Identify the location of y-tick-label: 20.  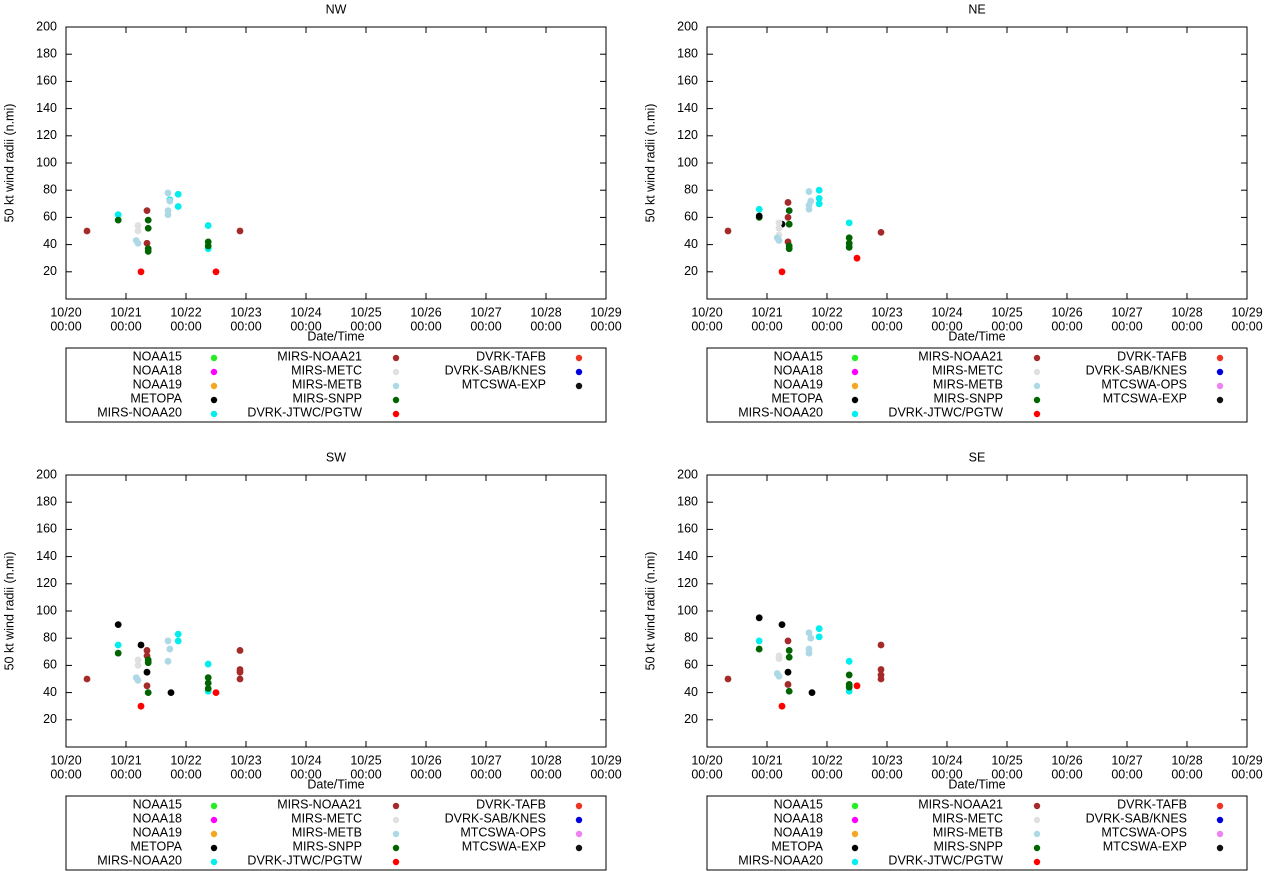
(691, 719).